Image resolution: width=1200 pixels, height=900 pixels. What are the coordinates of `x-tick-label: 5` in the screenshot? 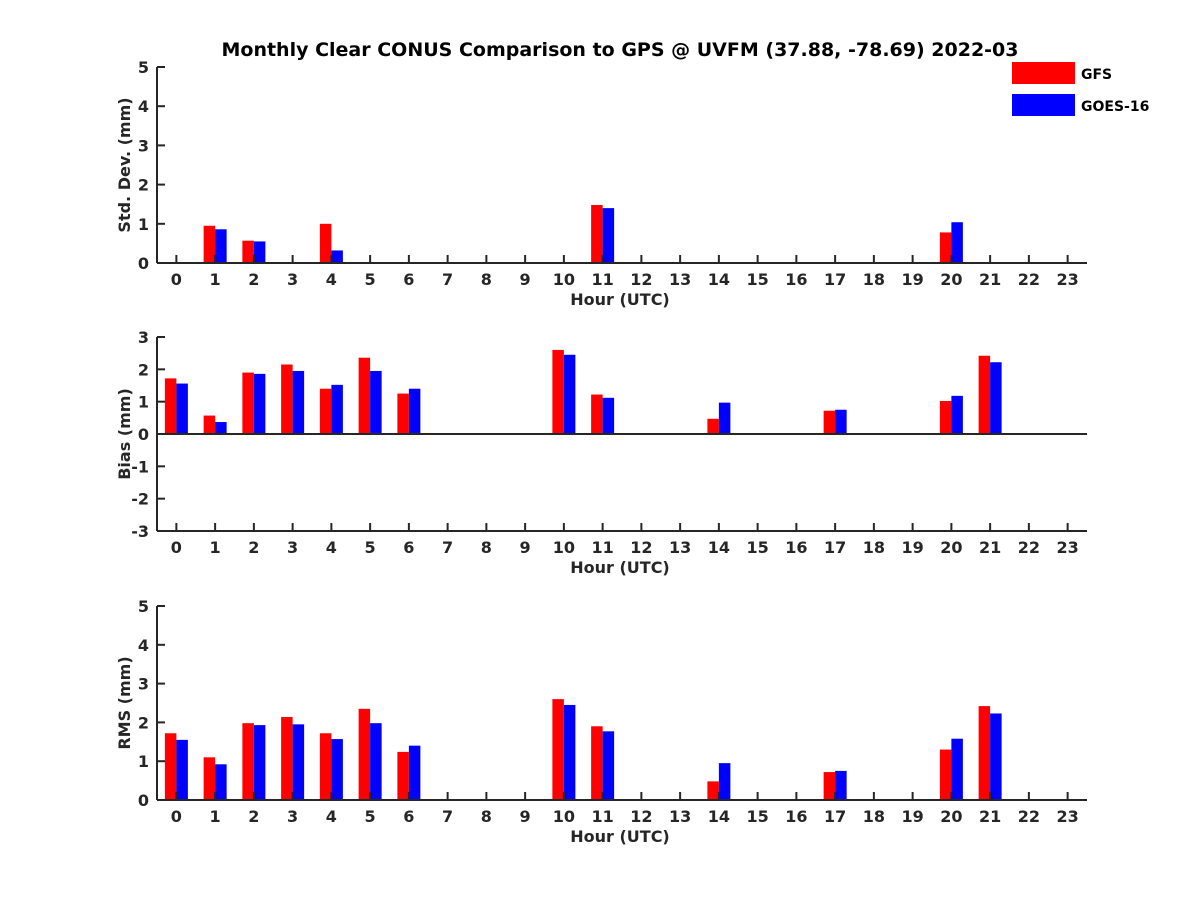 It's located at (370, 279).